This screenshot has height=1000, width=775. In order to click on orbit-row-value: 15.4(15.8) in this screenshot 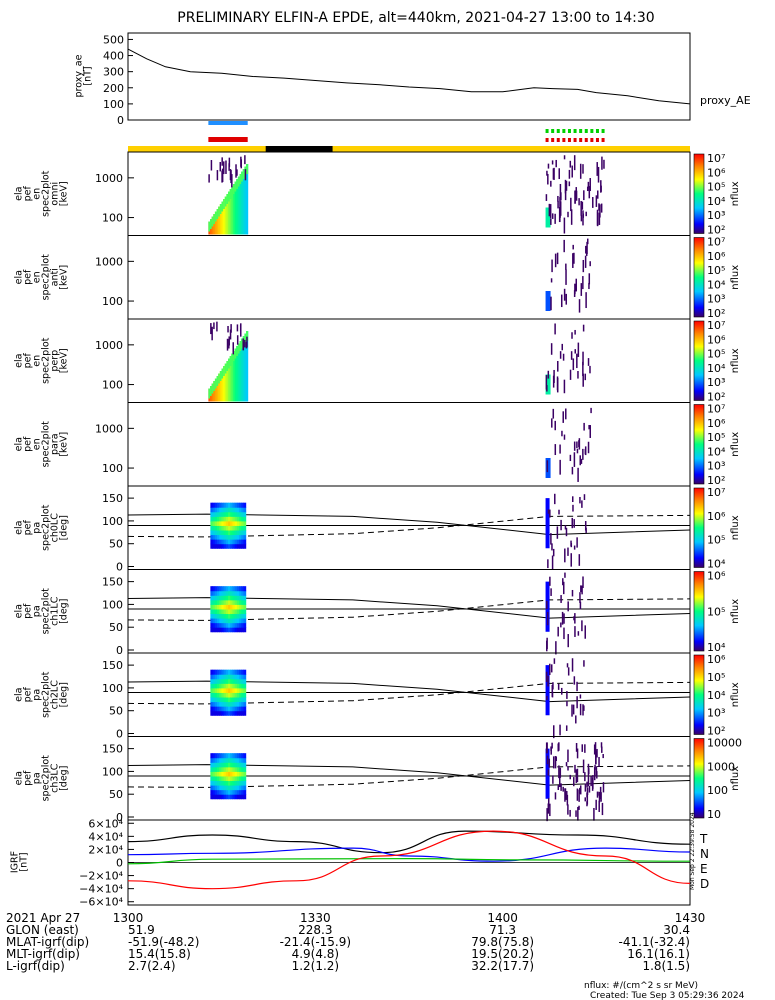, I will do `click(159, 954)`.